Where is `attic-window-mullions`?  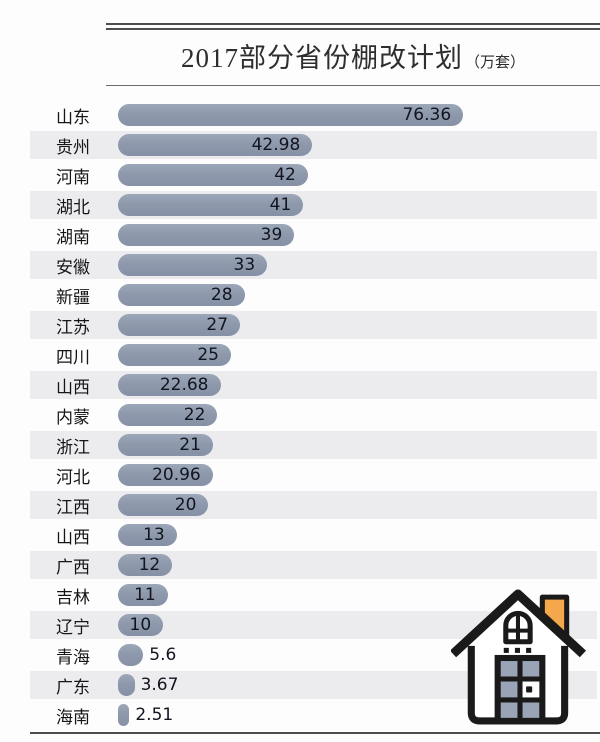 attic-window-mullions is located at coordinates (518, 628).